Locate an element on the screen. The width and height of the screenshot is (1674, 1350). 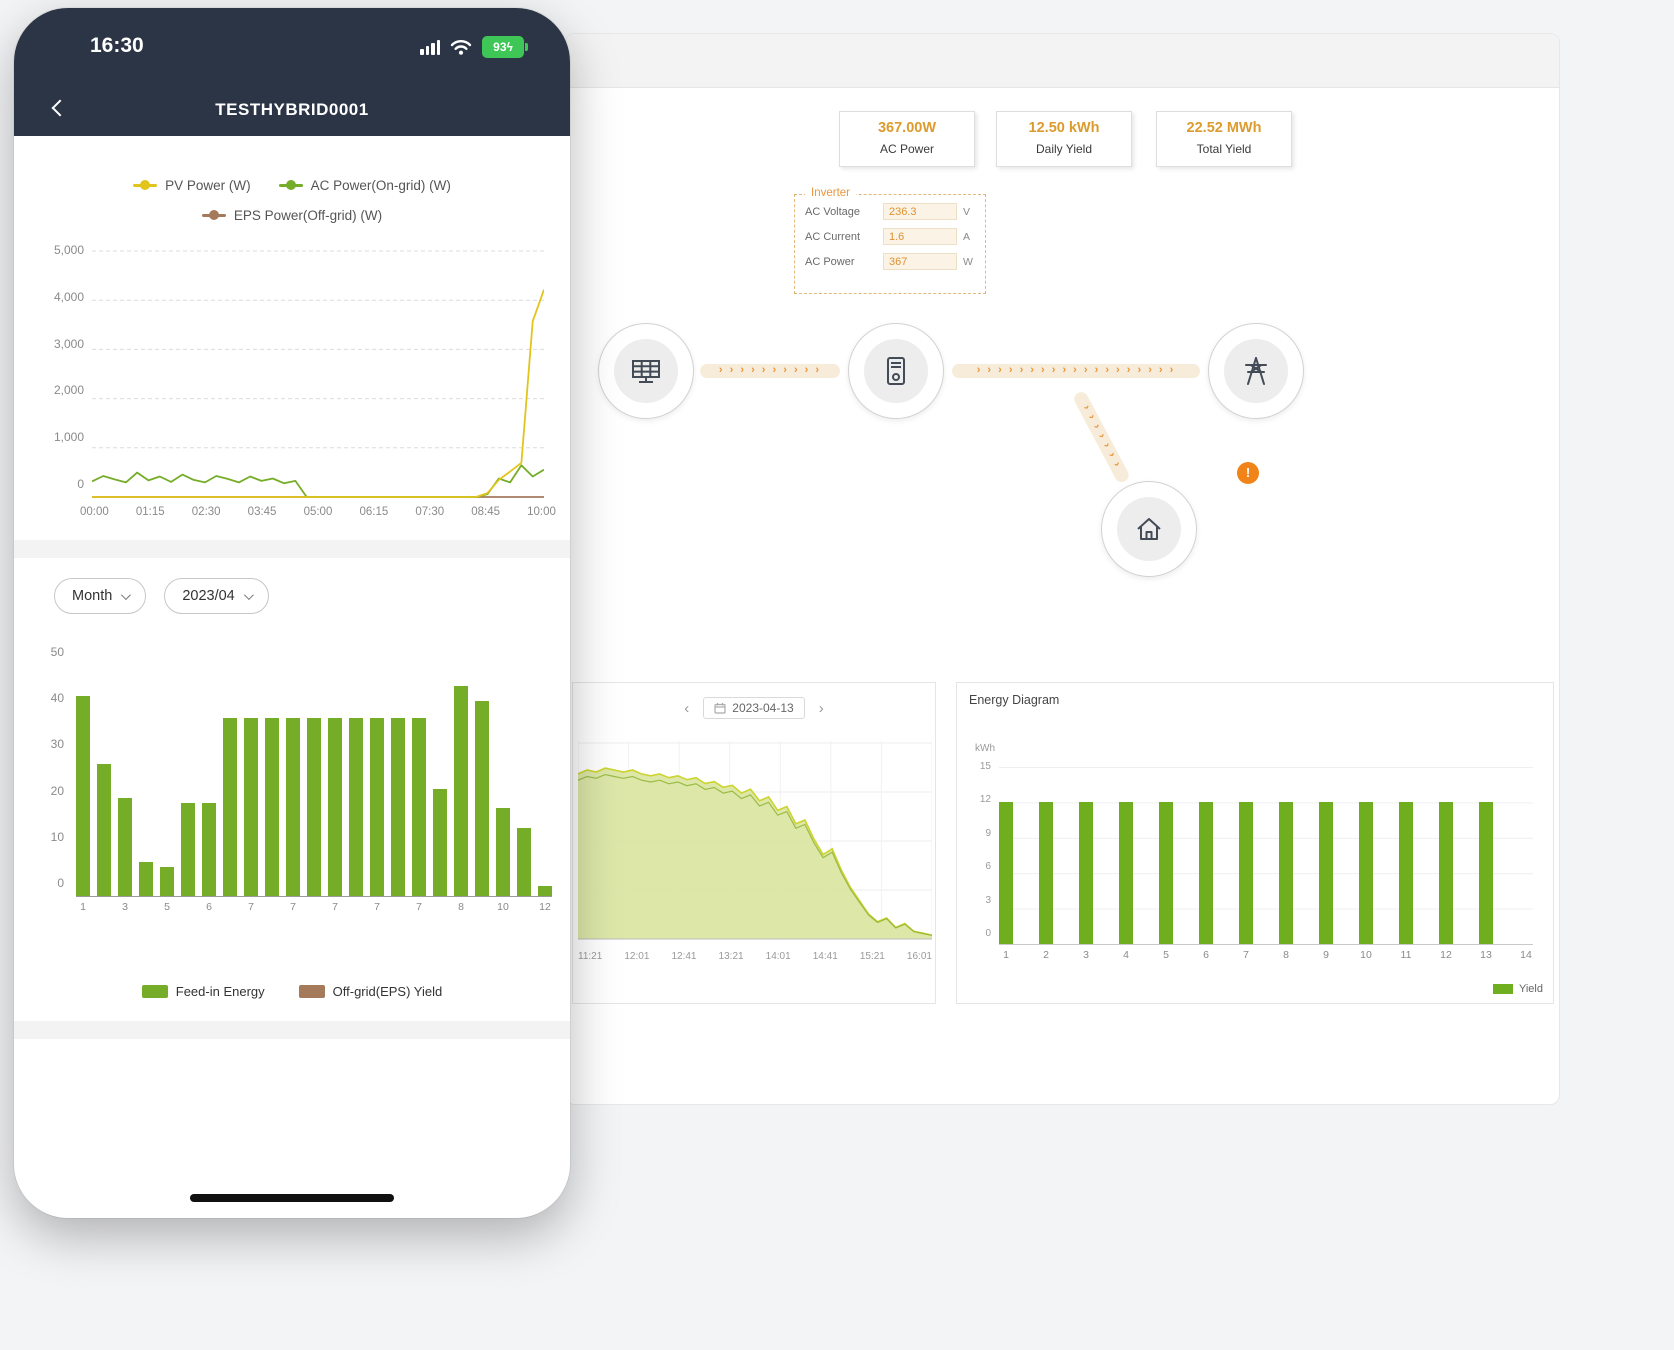
legend-item-pv-power: PV Power (W) is located at coordinates (192, 185).